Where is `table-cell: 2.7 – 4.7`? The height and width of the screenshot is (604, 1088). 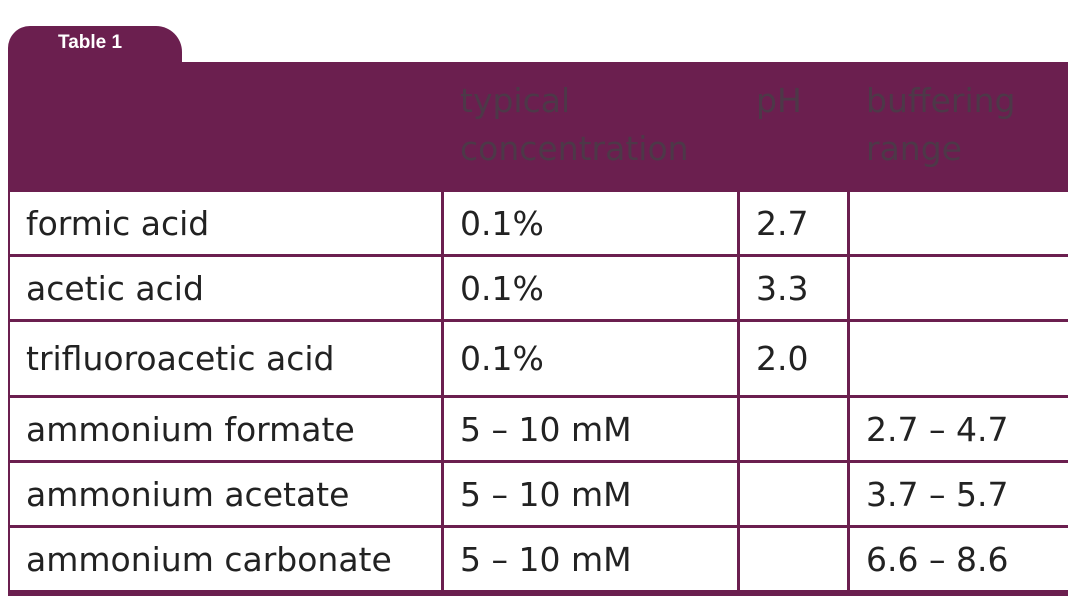
table-cell: 2.7 – 4.7 is located at coordinates (960, 429).